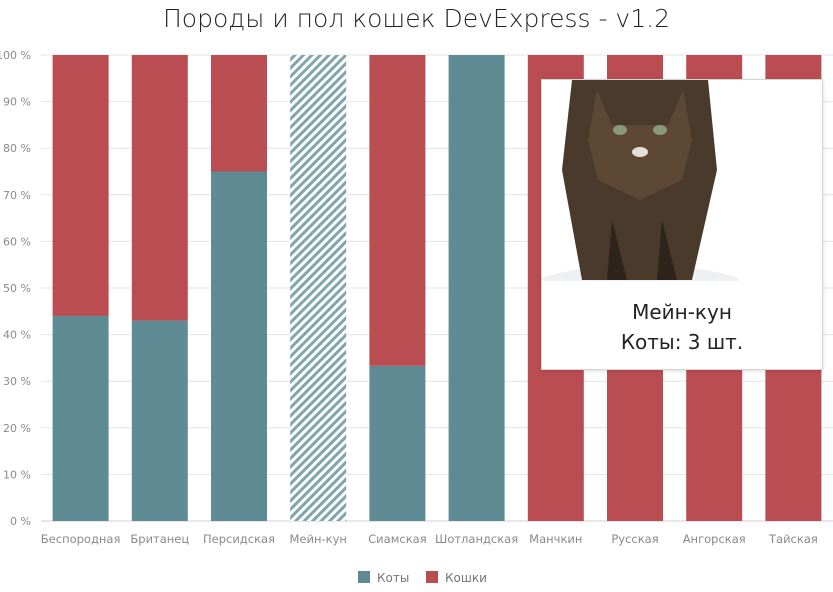  I want to click on x-tick-label: Ангорская, so click(714, 539).